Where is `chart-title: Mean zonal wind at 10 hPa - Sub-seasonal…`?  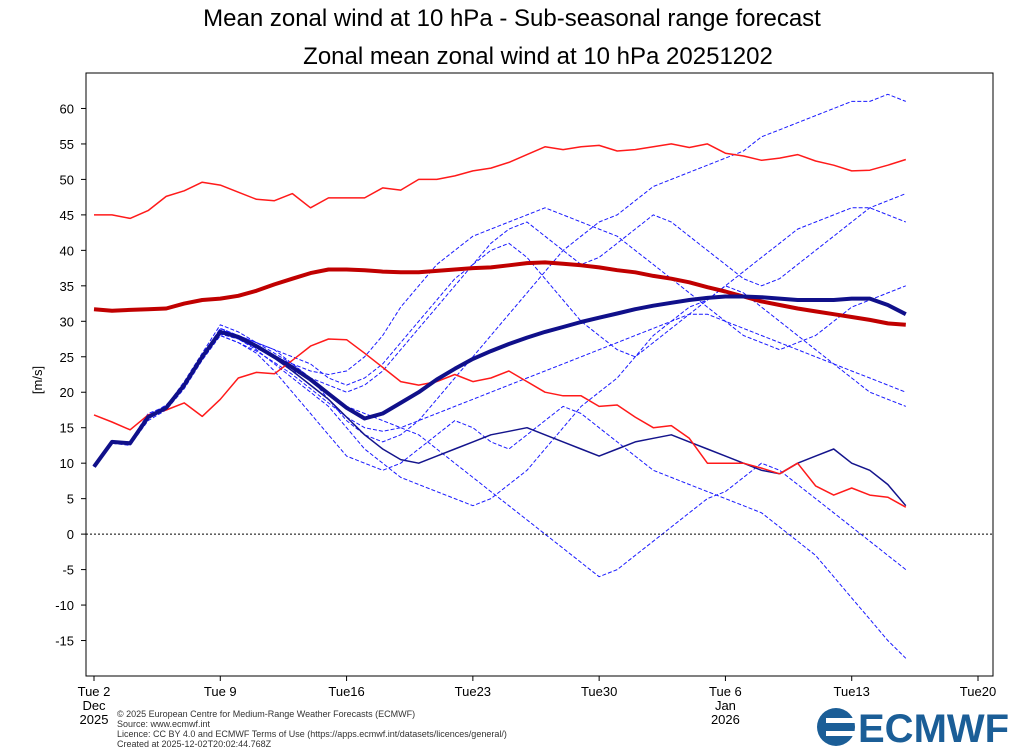
chart-title: Mean zonal wind at 10 hPa - Sub-seasonal… is located at coordinates (512, 18).